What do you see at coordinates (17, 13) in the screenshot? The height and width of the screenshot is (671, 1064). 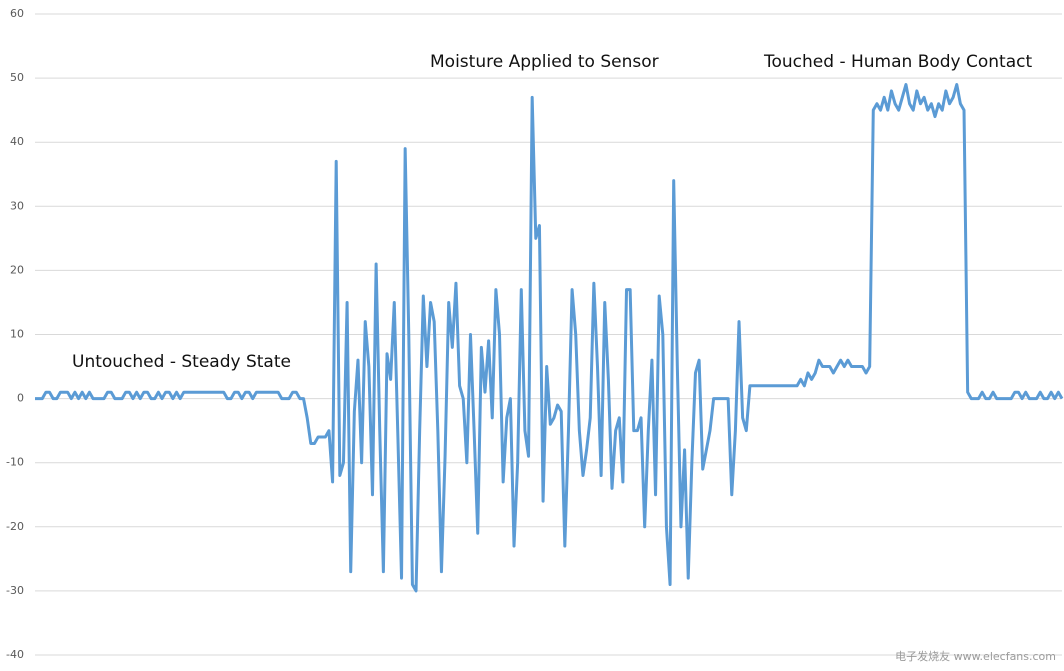 I see `y-tick-label: 60` at bounding box center [17, 13].